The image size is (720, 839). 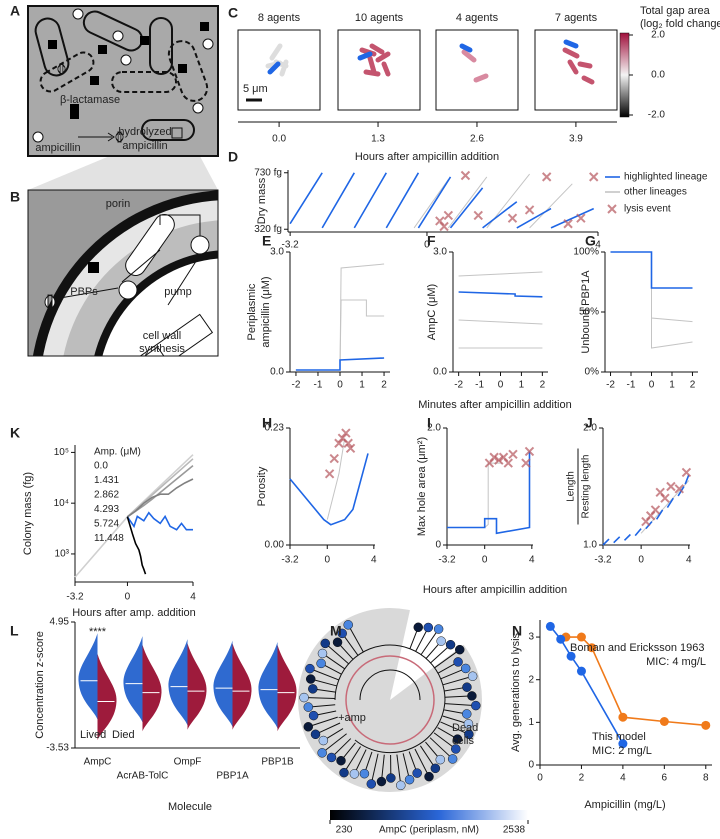 What do you see at coordinates (517, 631) in the screenshot?
I see `panel-label: N` at bounding box center [517, 631].